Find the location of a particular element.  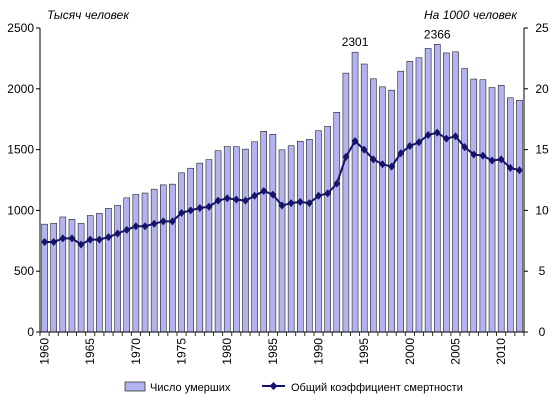

legend-bar-label: Число умерших is located at coordinates (190, 388).